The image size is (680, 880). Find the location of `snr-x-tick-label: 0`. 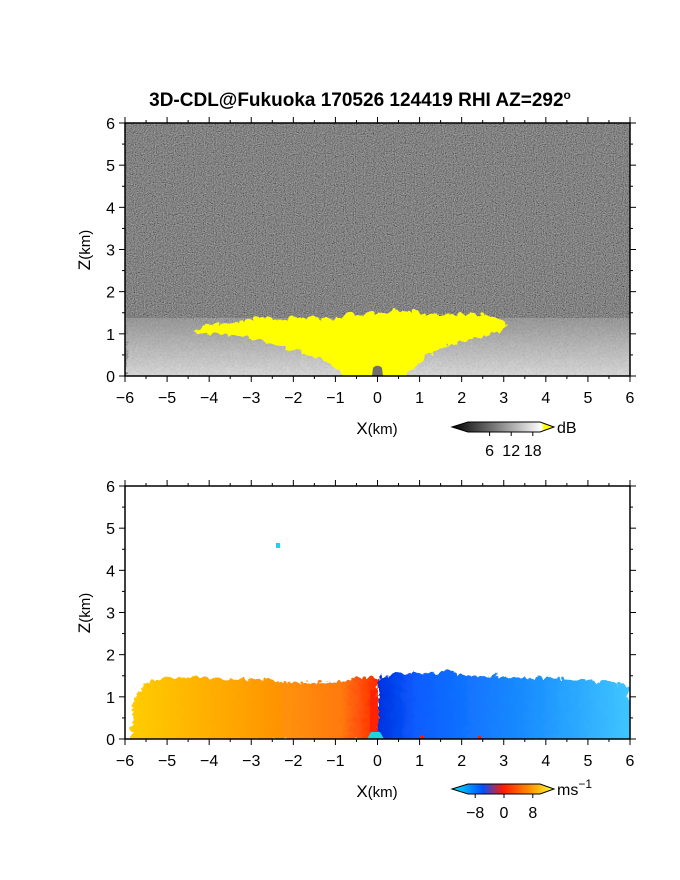

snr-x-tick-label: 0 is located at coordinates (377, 398).